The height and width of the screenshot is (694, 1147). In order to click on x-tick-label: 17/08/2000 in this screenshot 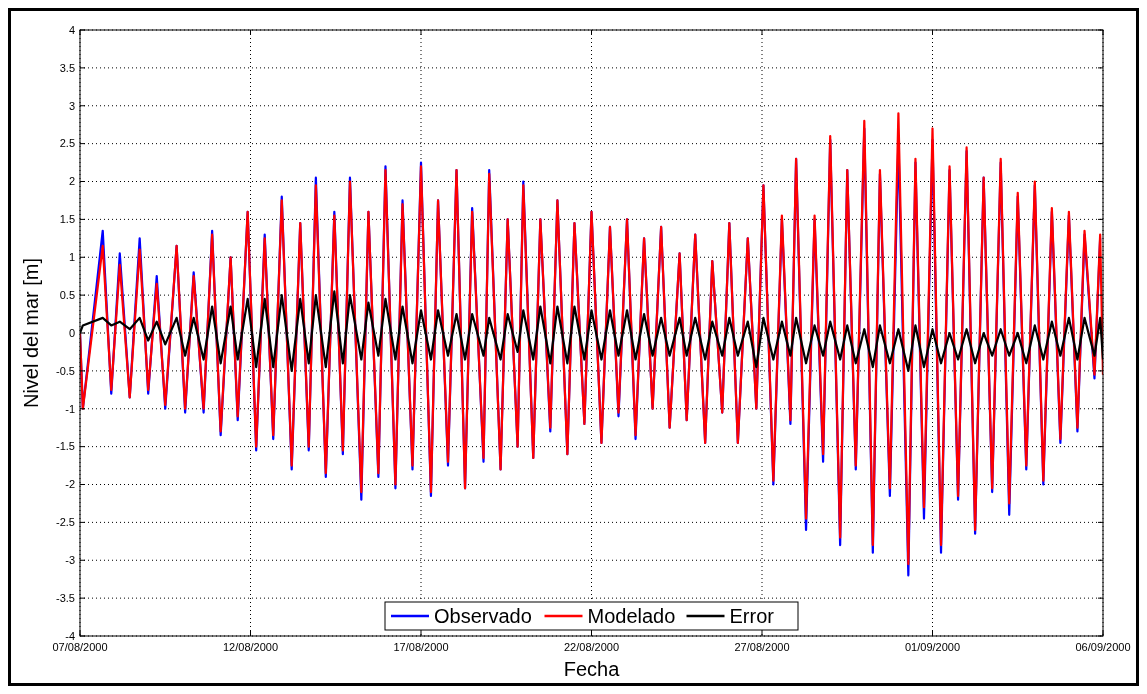, I will do `click(421, 647)`.